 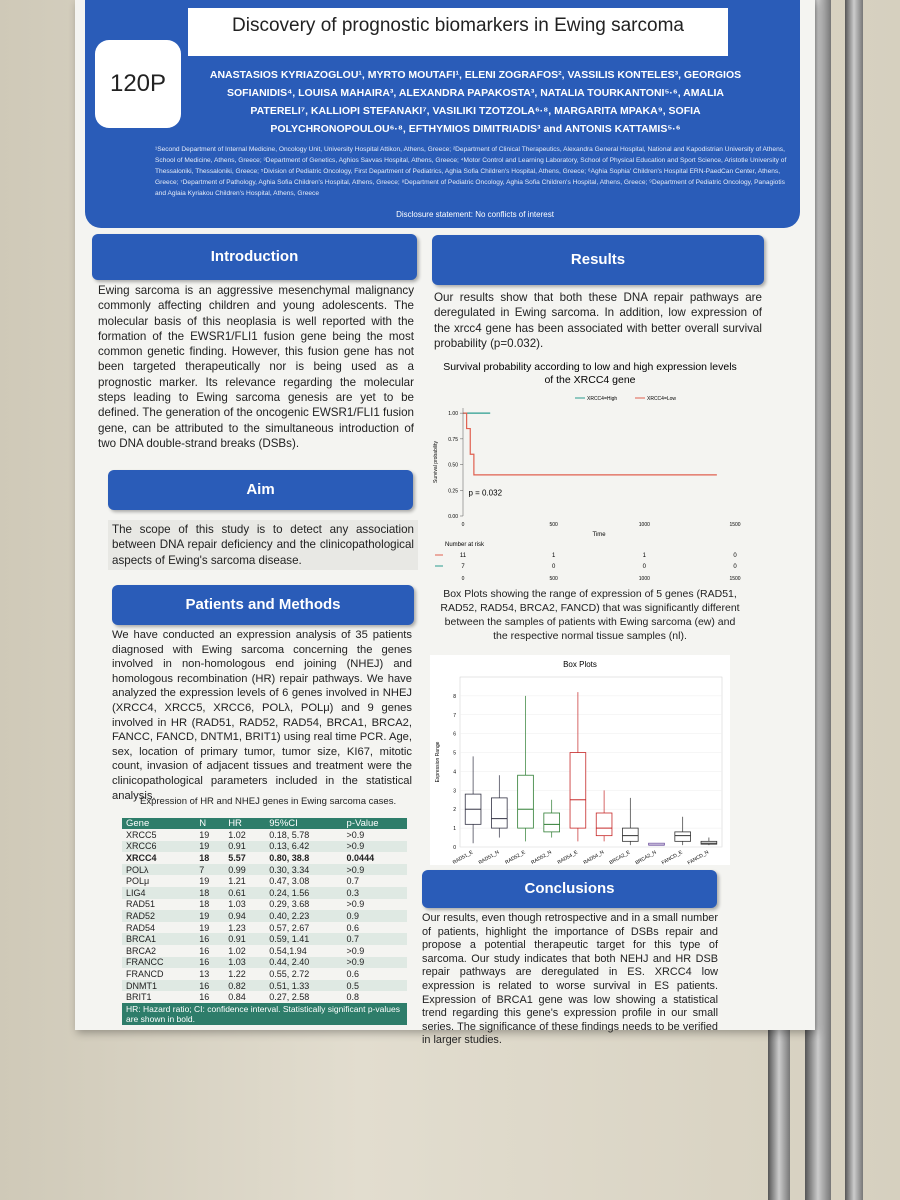 What do you see at coordinates (159, 962) in the screenshot?
I see `table-cell: FRANCC` at bounding box center [159, 962].